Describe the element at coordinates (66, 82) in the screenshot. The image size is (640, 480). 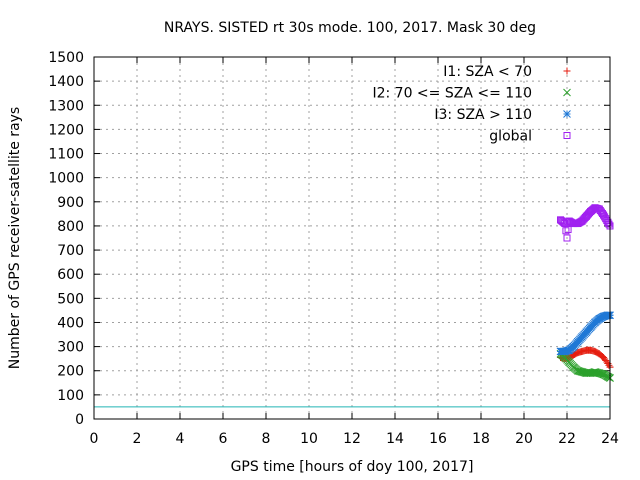
I see `y-tick-label: 1400` at that location.